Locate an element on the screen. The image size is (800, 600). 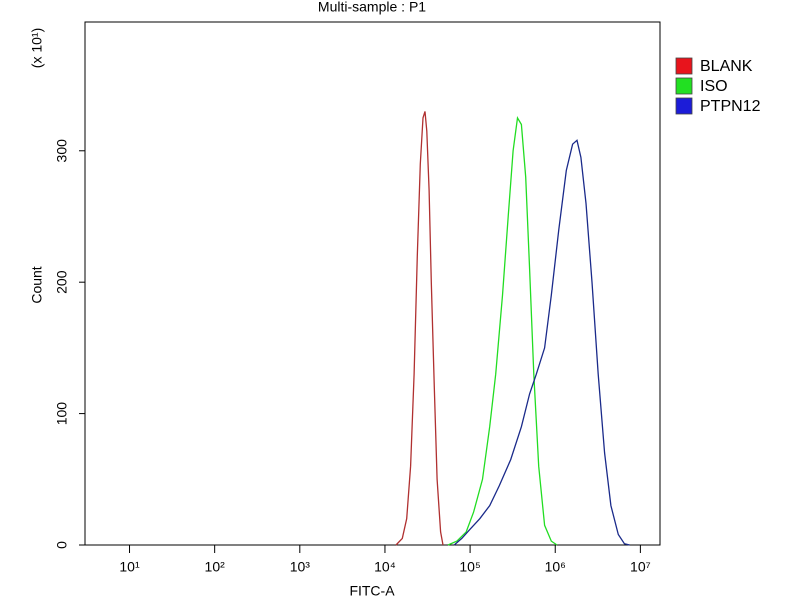
y-tick-label: 300 is located at coordinates (62, 151).